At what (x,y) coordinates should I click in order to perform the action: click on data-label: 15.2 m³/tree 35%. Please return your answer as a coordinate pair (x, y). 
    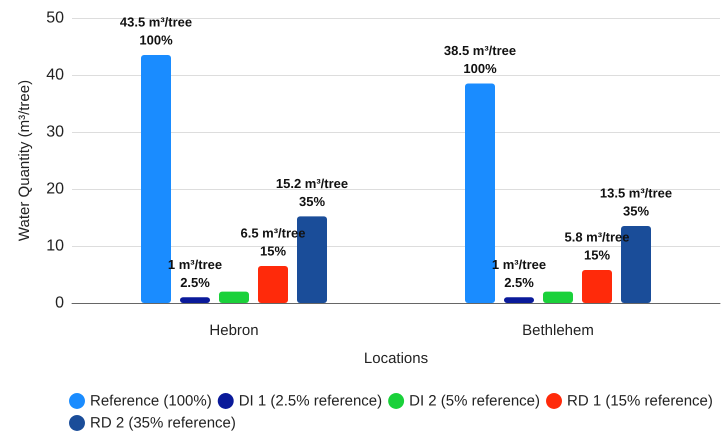
    Looking at the image, I should click on (312, 192).